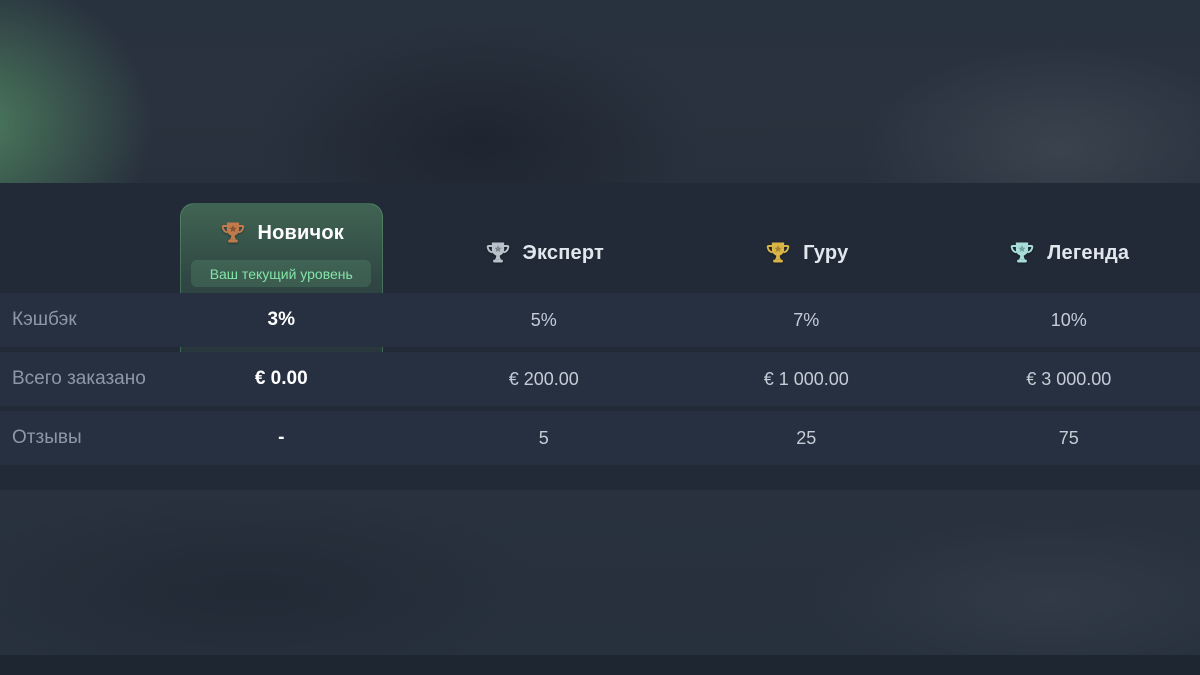  Describe the element at coordinates (544, 238) in the screenshot. I see `level-column-expert: Эксперт` at that location.